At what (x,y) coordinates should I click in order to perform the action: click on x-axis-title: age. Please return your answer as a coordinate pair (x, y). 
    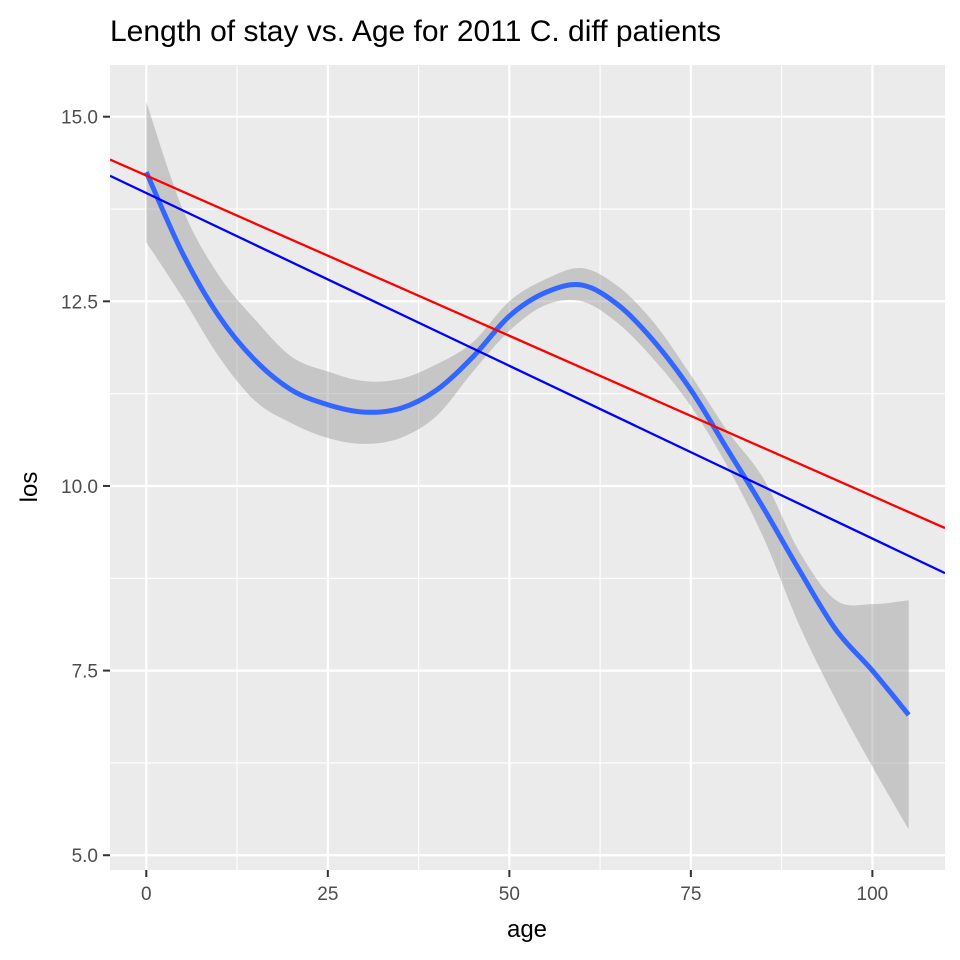
    Looking at the image, I should click on (527, 929).